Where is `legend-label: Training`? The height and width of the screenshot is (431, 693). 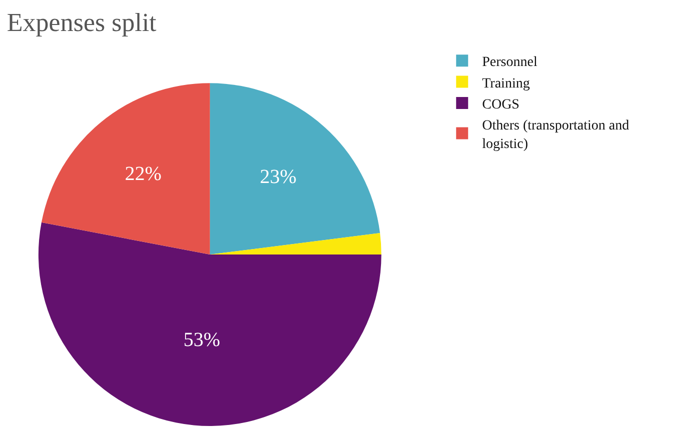
legend-label: Training is located at coordinates (506, 84).